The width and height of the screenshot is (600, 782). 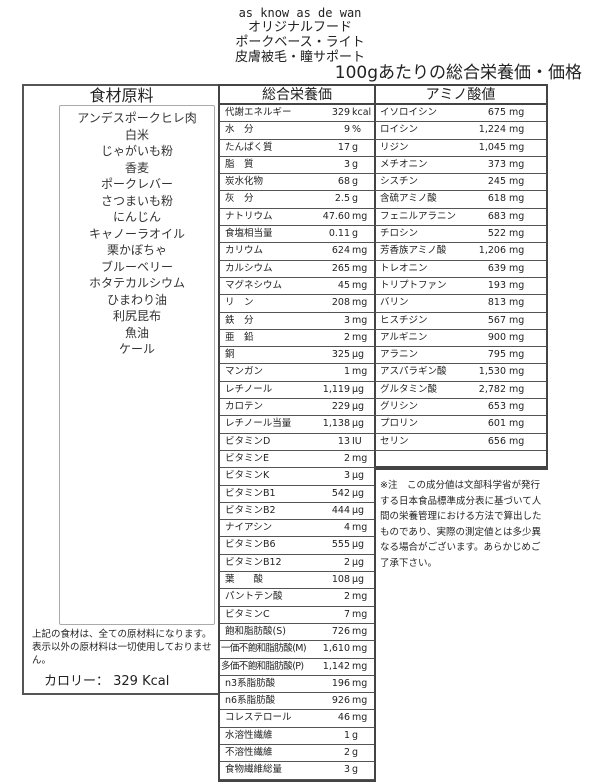 I want to click on table-row: トリプトファン 193 mg, so click(x=460, y=287).